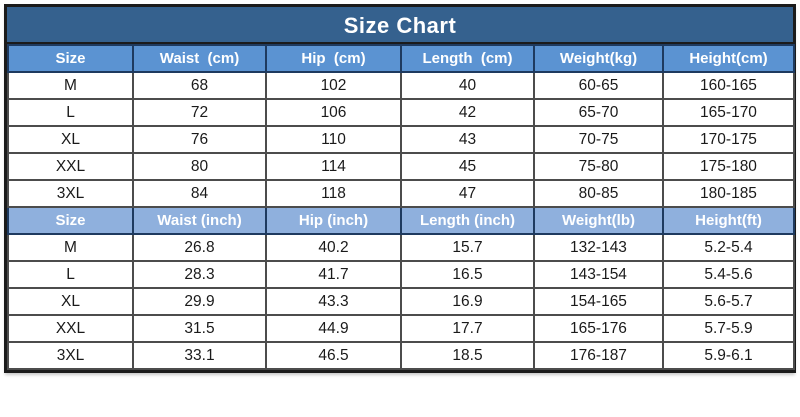 This screenshot has width=800, height=417. I want to click on weight-cell: 165-176, so click(598, 328).